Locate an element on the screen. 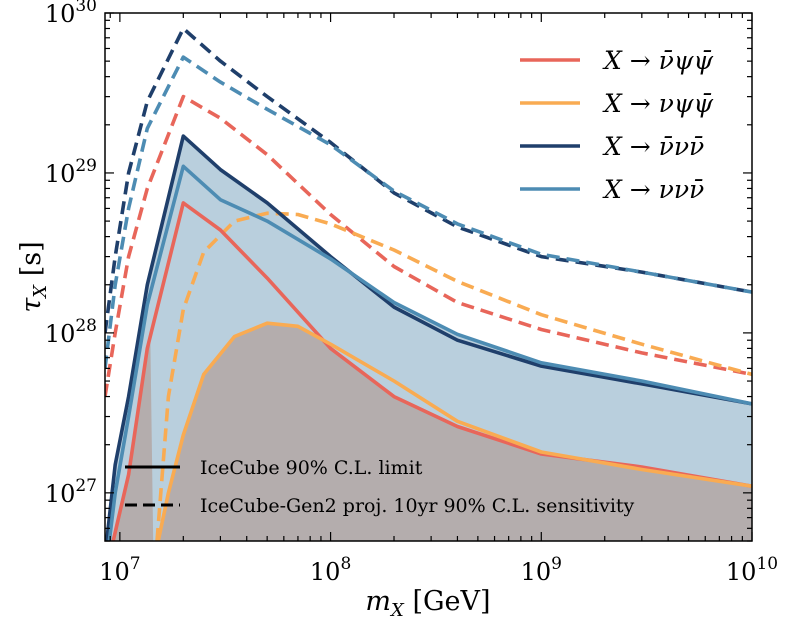 The height and width of the screenshot is (629, 788). y-tick-label: 1027 is located at coordinates (71, 492).